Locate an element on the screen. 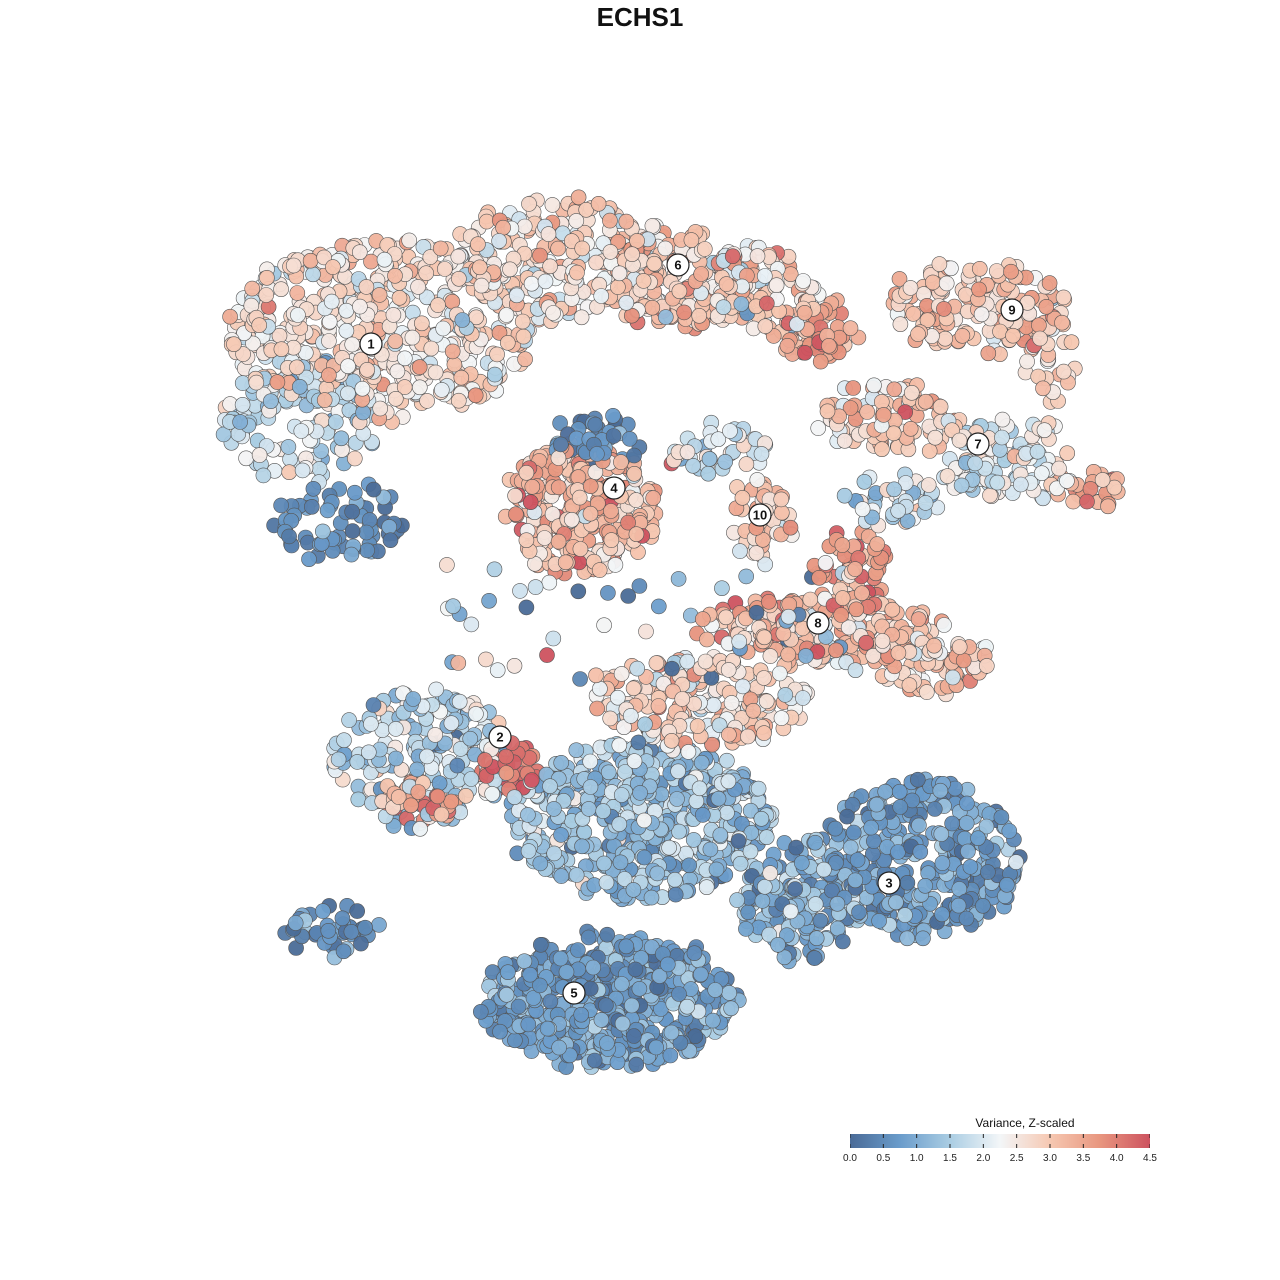  legend-tick-label: 2.0 is located at coordinates (983, 1158).